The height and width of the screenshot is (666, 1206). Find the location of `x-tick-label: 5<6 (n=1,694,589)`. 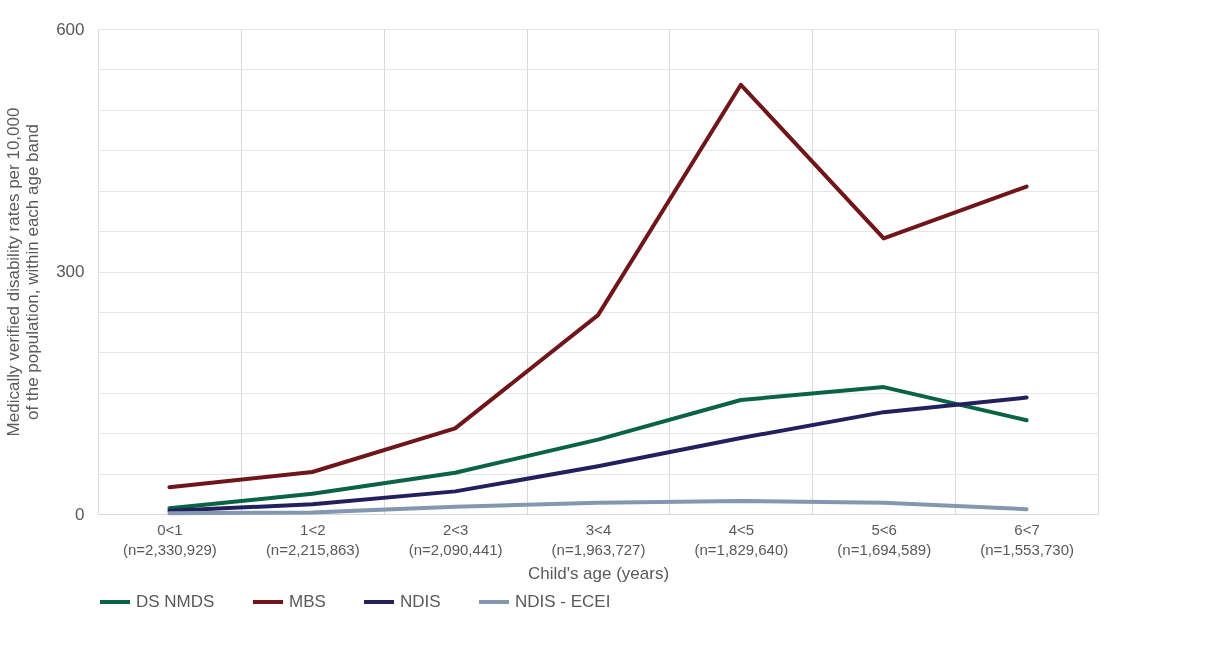

x-tick-label: 5<6 (n=1,694,589) is located at coordinates (884, 539).